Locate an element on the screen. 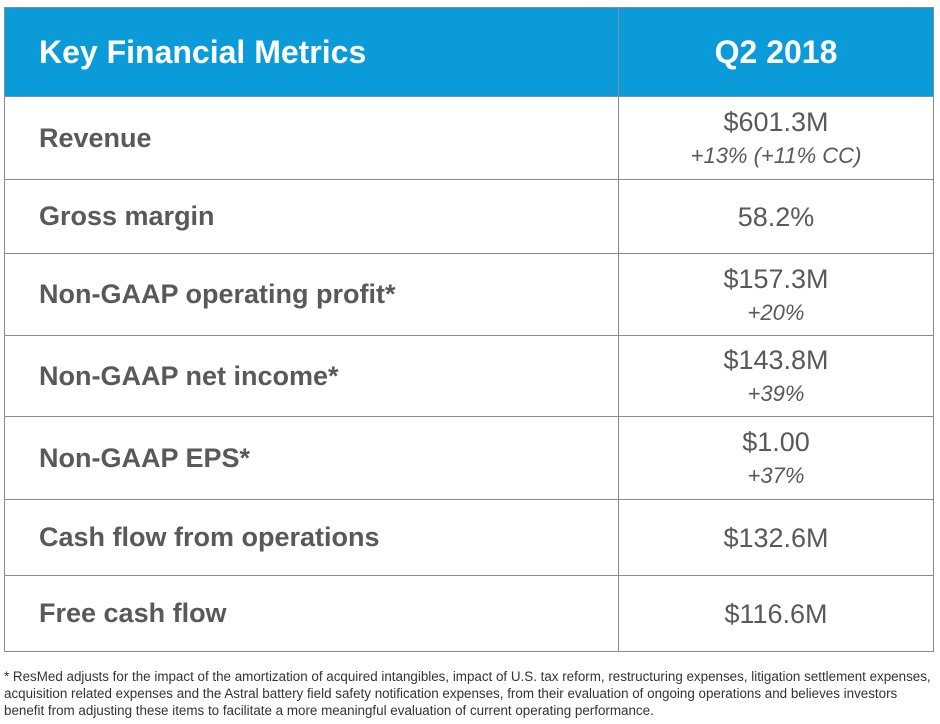  table-row-net-income: Non-GAAP net income* $143.8M +39% is located at coordinates (469, 376).